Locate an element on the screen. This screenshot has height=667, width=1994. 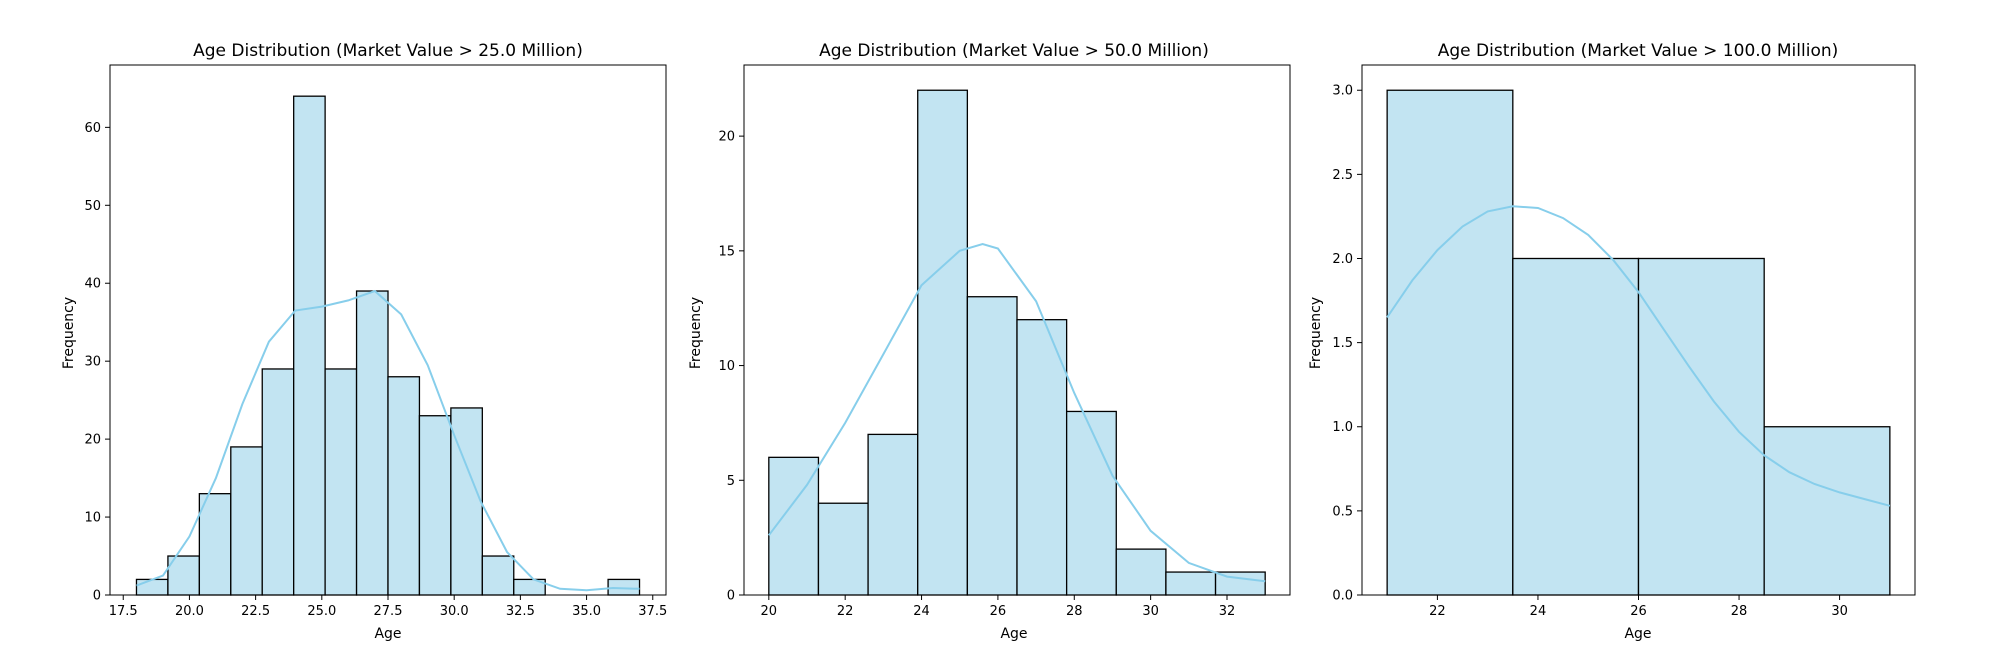
y-tick-label: 0.0 is located at coordinates (1342, 596).